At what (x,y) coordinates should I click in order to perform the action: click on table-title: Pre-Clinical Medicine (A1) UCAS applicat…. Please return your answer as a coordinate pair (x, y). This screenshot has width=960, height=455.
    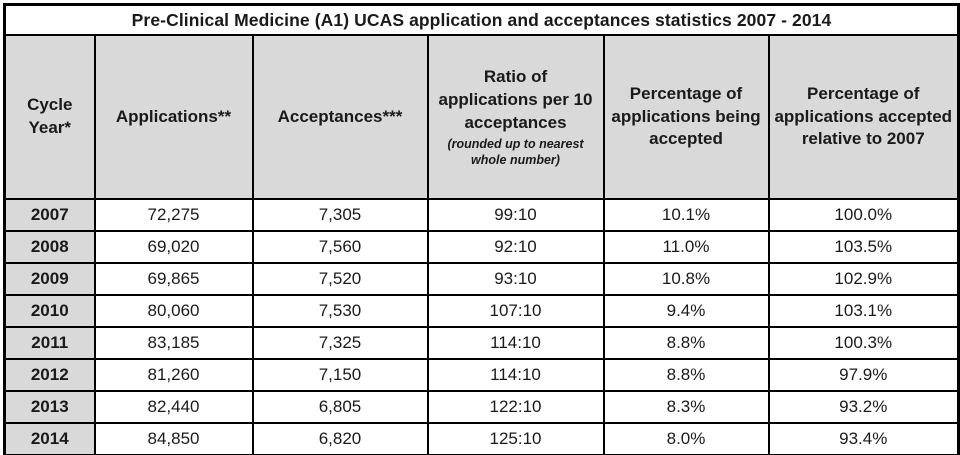
    Looking at the image, I should click on (481, 19).